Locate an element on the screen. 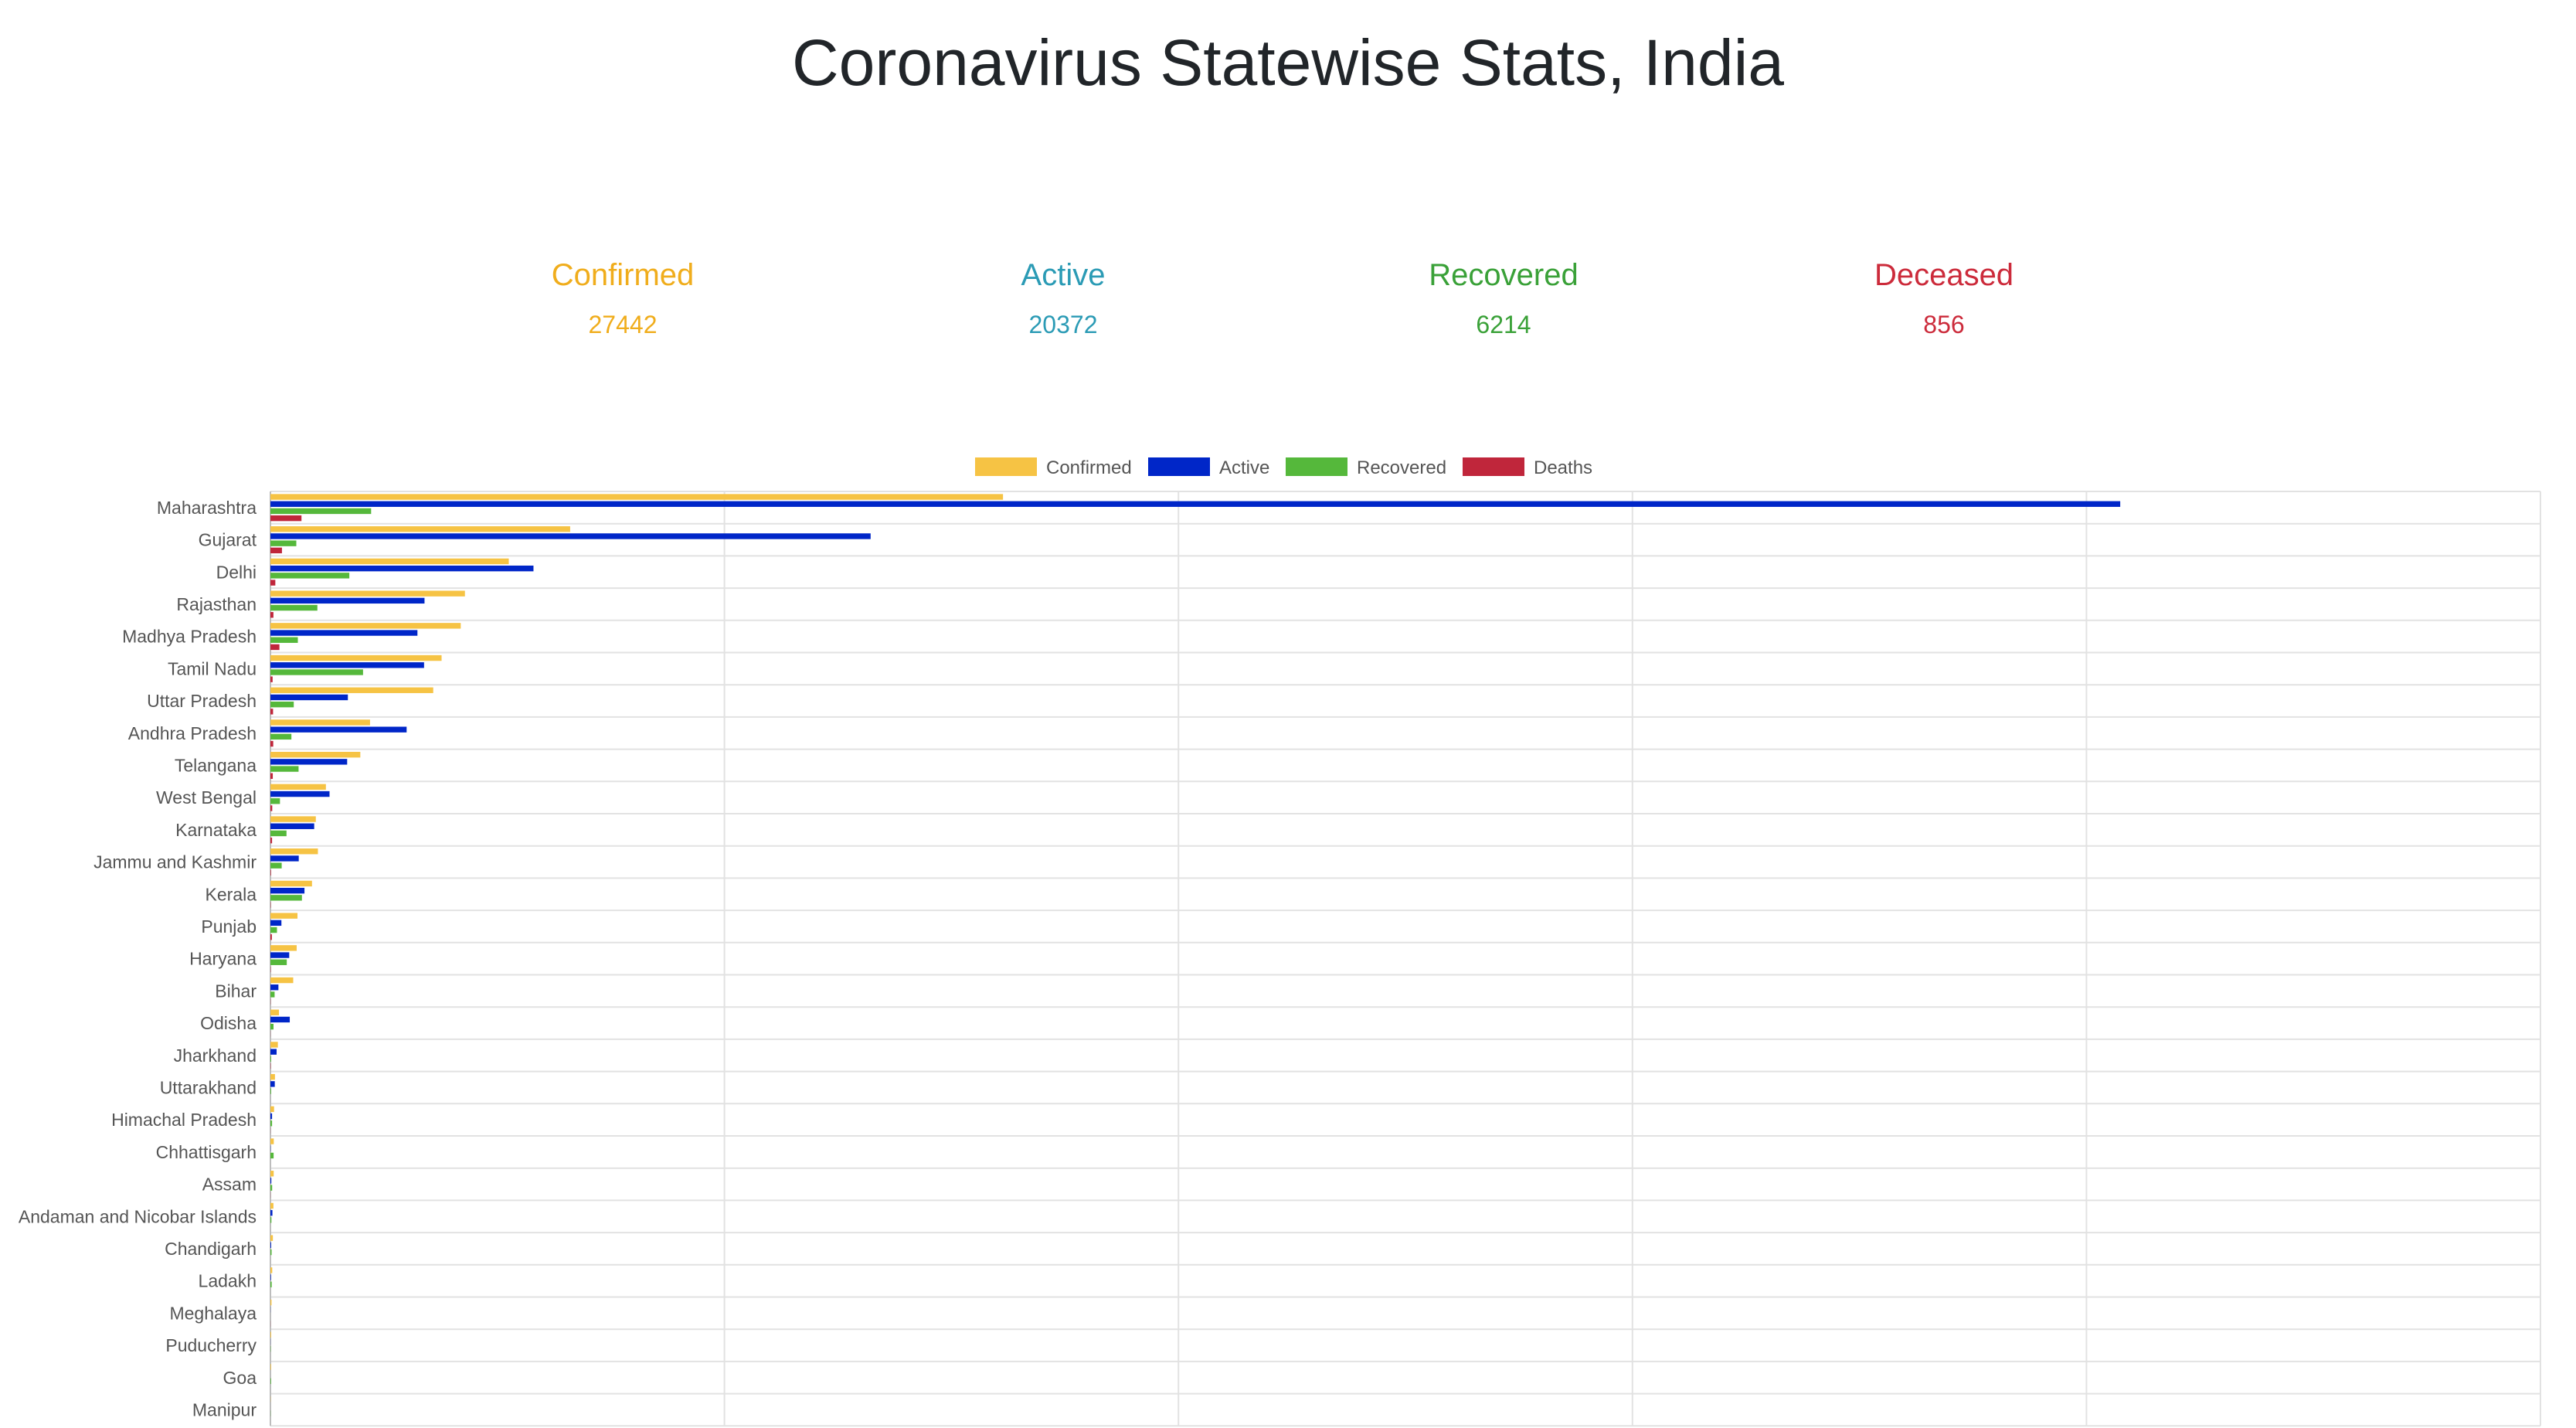 This screenshot has height=1428, width=2576. legend-label-active: Active is located at coordinates (1244, 467).